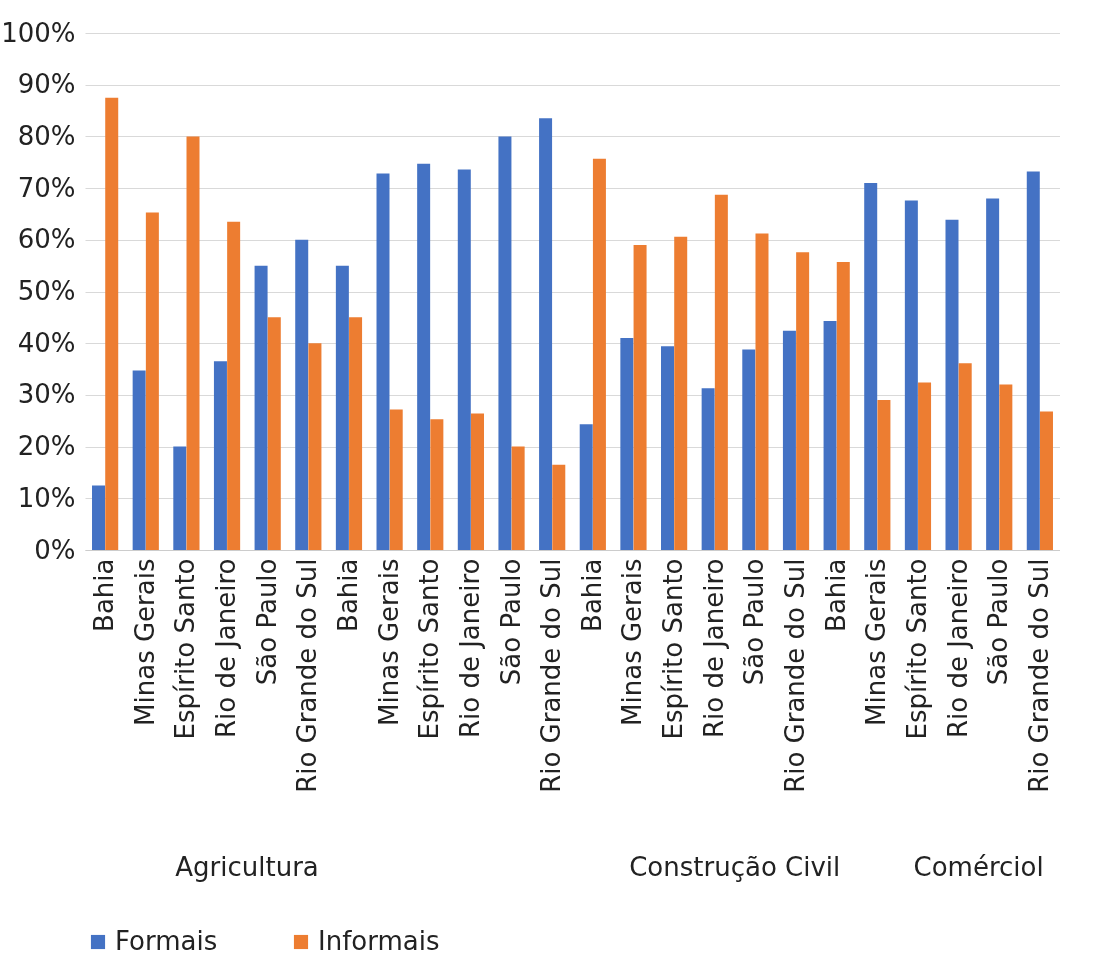 The image size is (1097, 980). I want to click on y-tick-label: 70%, so click(46, 187).